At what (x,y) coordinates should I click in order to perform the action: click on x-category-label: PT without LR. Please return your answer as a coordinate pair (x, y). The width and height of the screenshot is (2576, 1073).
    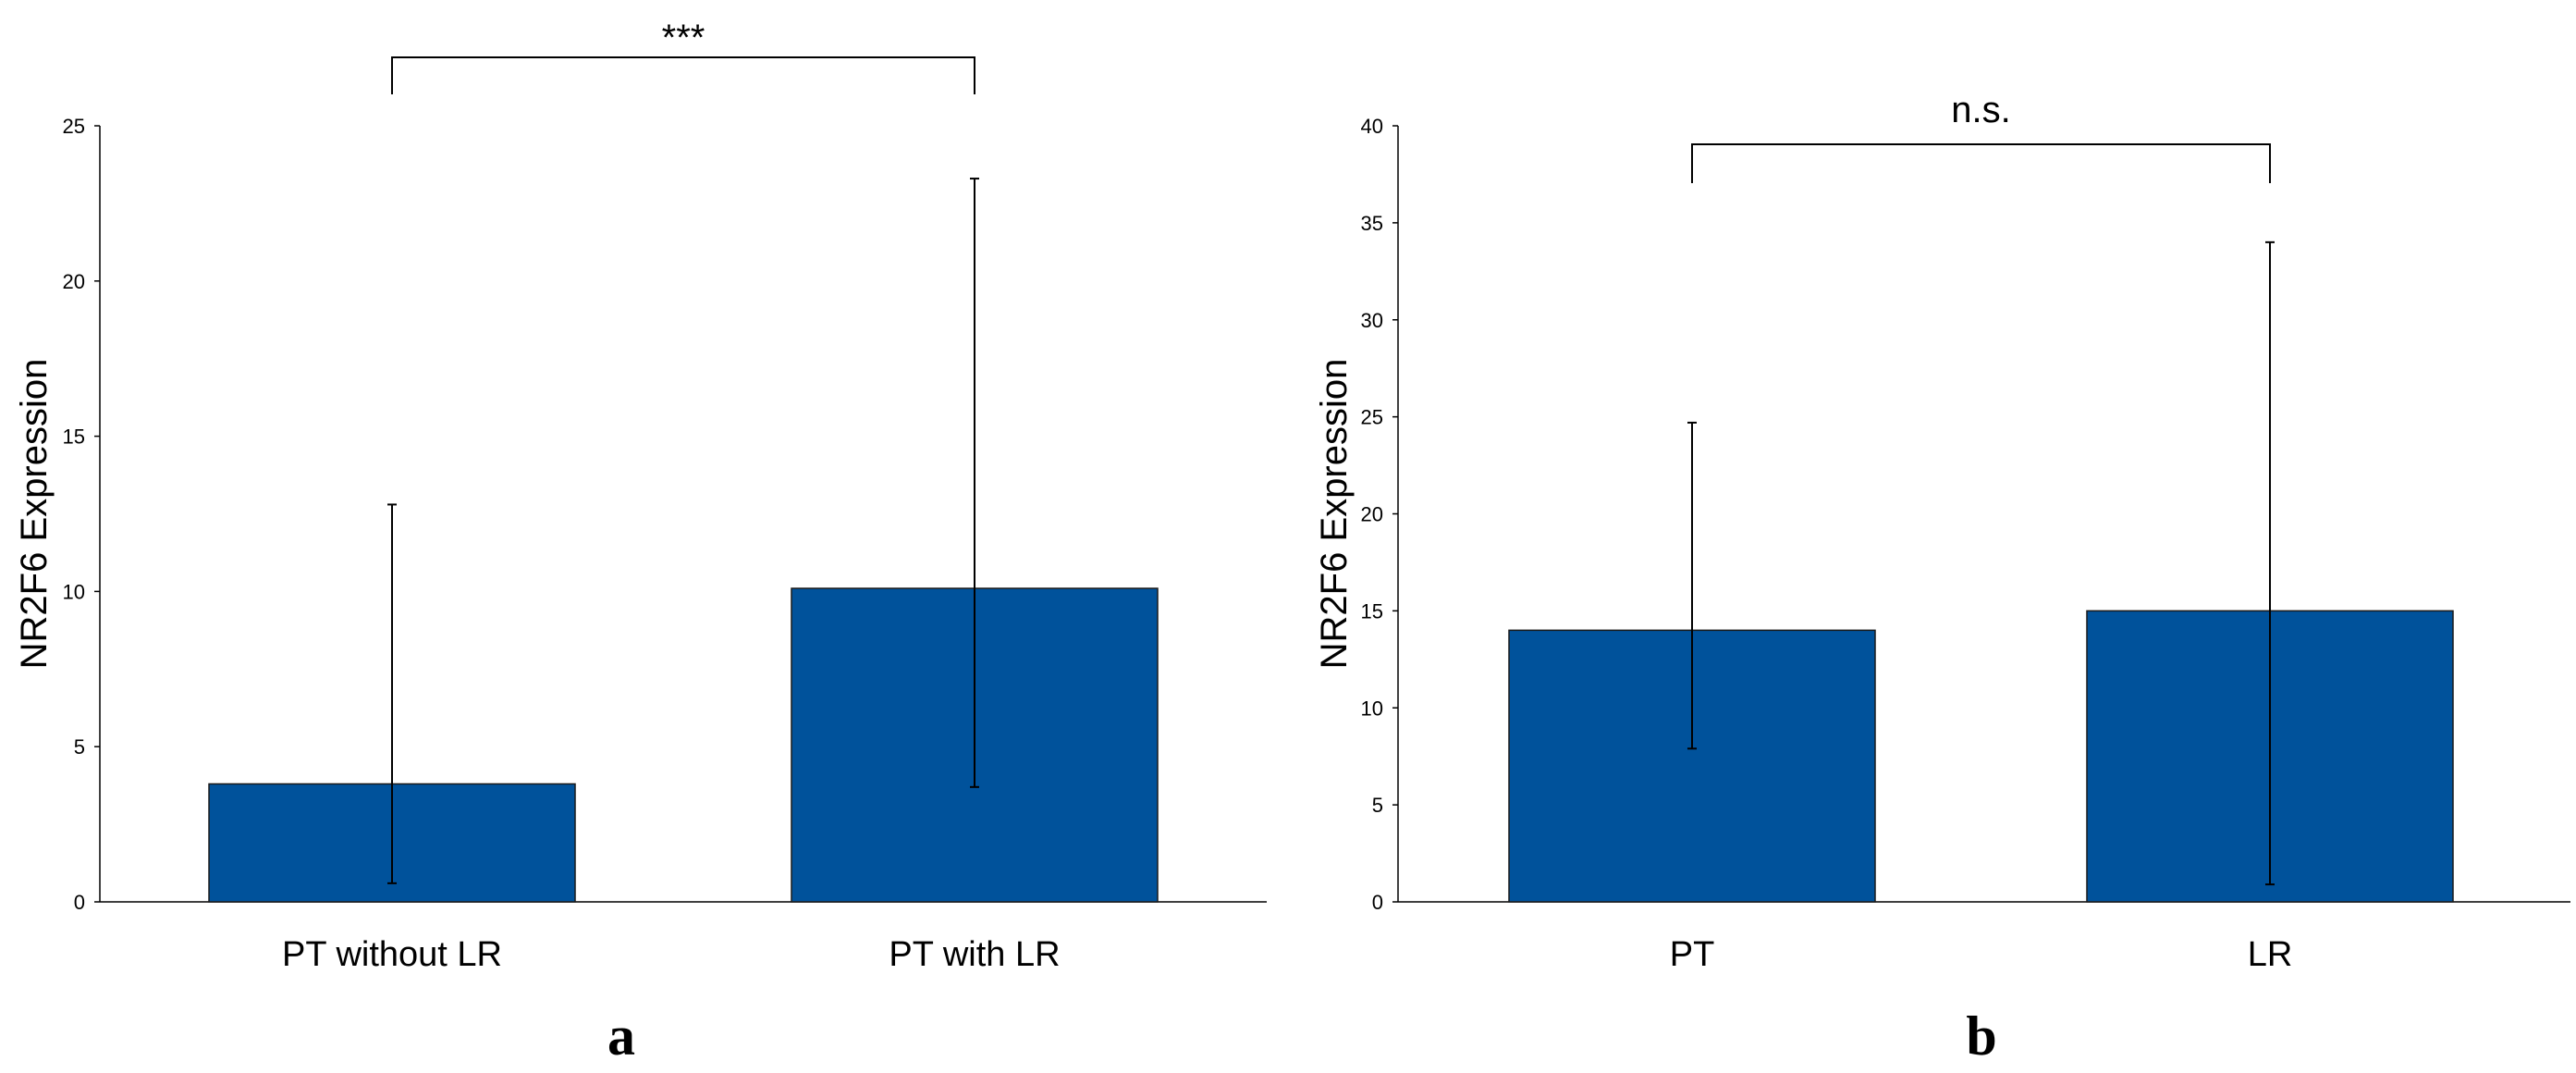
    Looking at the image, I should click on (392, 954).